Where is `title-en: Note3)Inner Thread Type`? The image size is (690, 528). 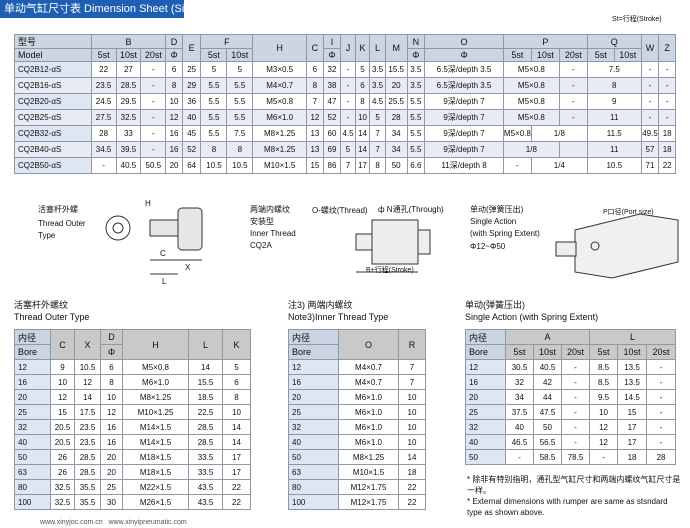 title-en: Note3)Inner Thread Type is located at coordinates (338, 317).